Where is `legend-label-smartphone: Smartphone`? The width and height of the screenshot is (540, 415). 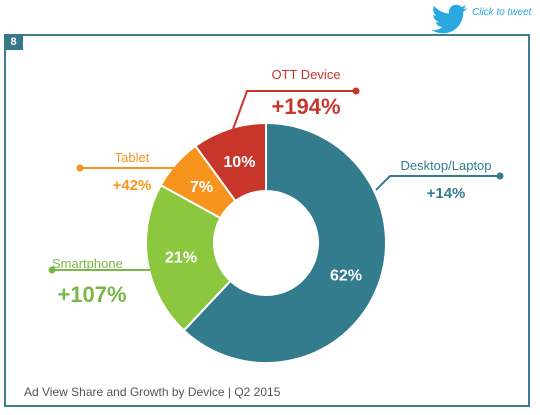
legend-label-smartphone: Smartphone is located at coordinates (87, 263).